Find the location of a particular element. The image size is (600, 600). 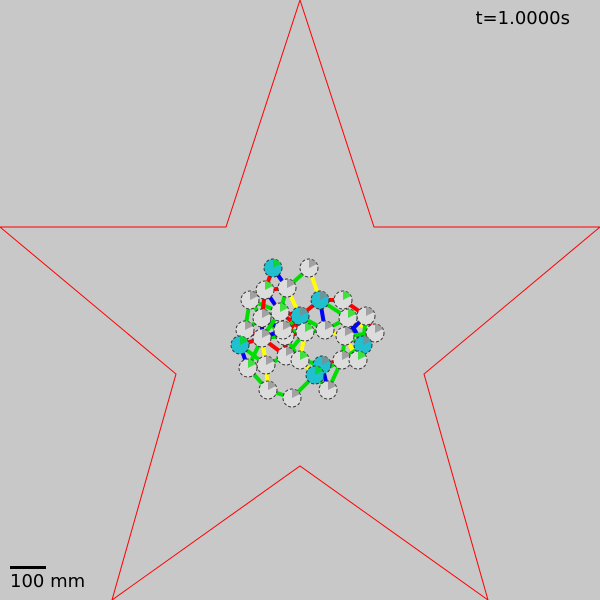

particle-cluster is located at coordinates (307, 333).